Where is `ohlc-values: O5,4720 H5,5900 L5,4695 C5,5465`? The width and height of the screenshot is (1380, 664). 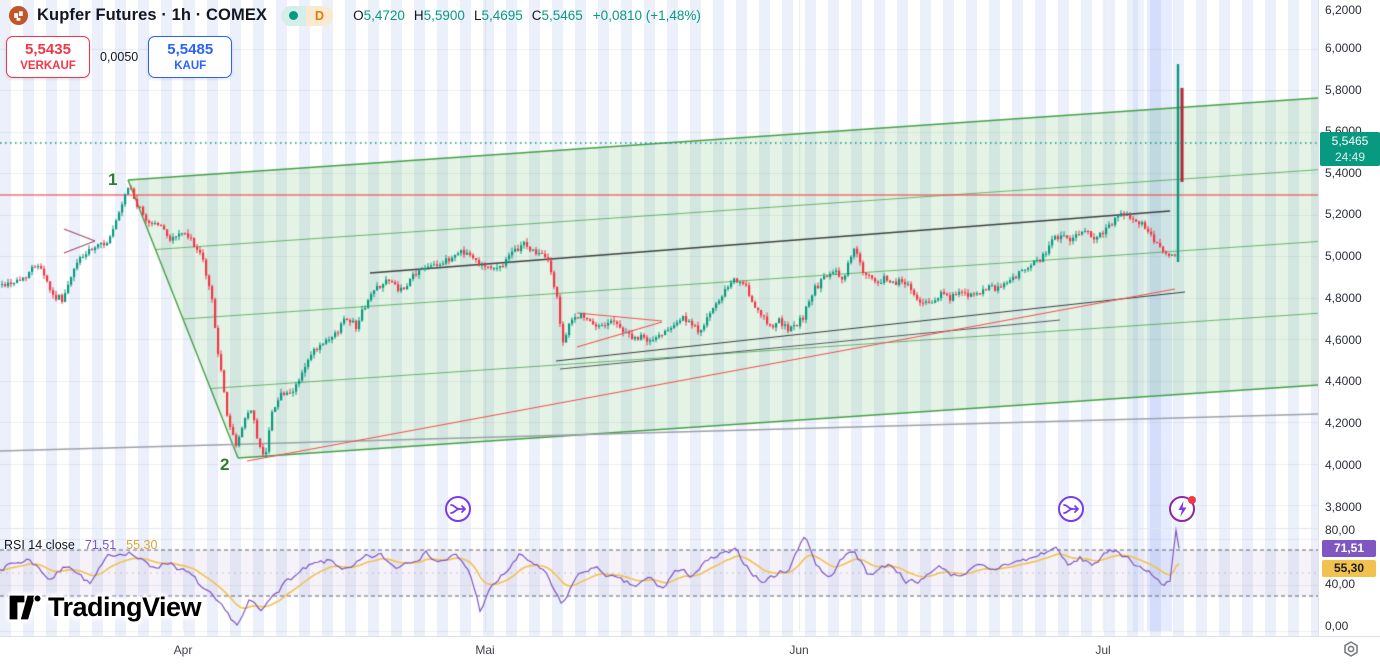
ohlc-values: O5,4720 H5,5900 L5,4695 C5,5465 is located at coordinates (468, 15).